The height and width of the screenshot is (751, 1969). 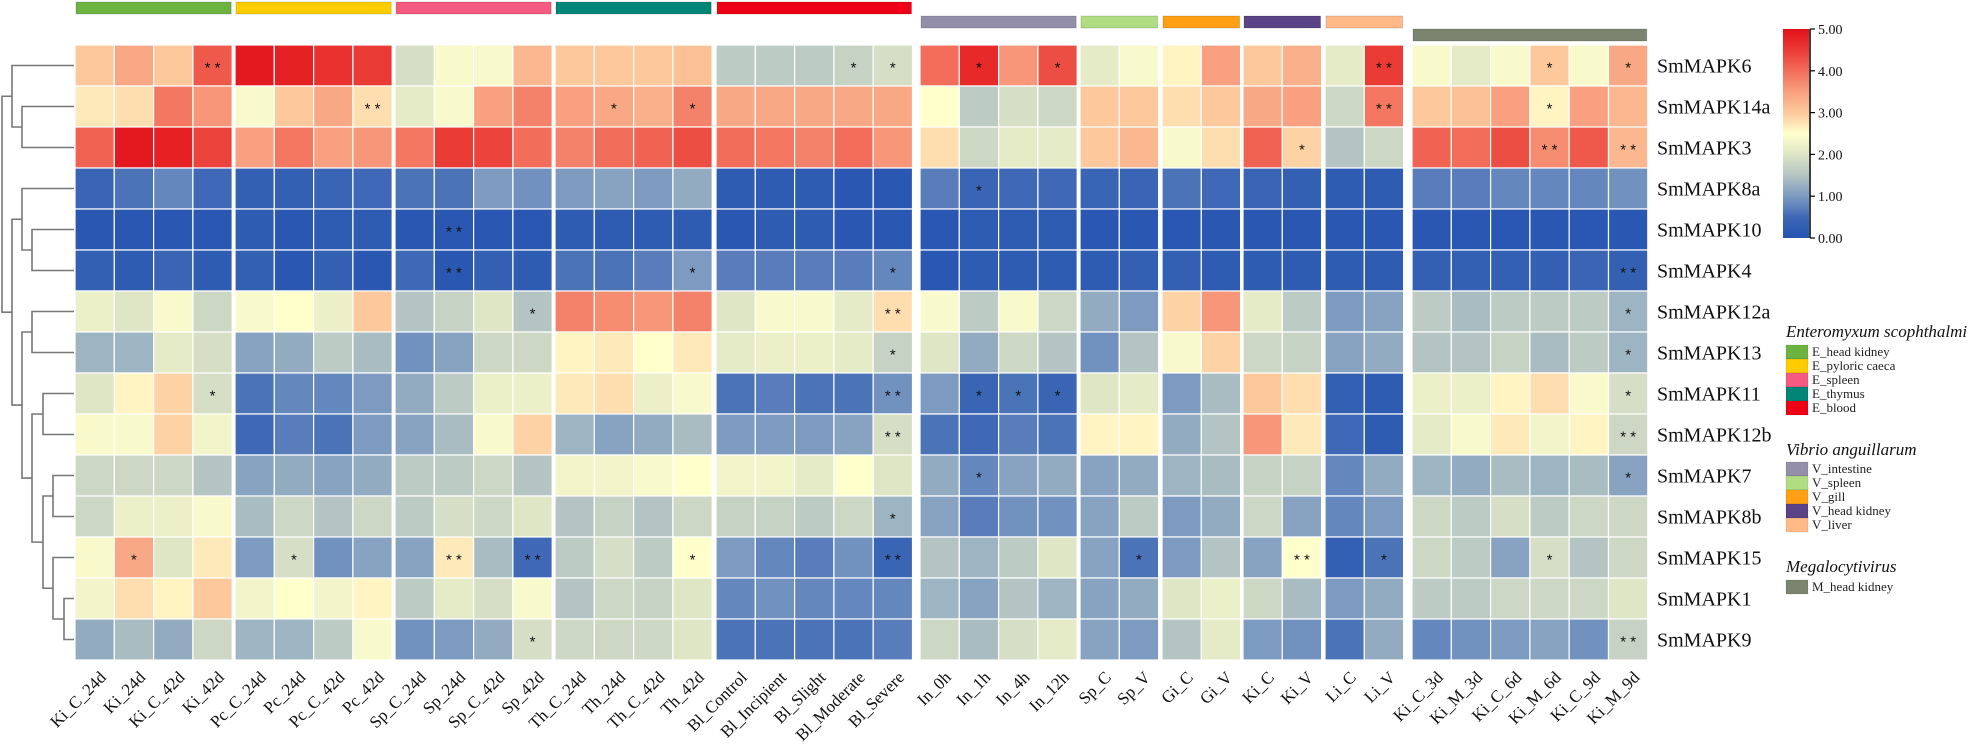 What do you see at coordinates (1364, 22) in the screenshot?
I see `group-bar-v-liver` at bounding box center [1364, 22].